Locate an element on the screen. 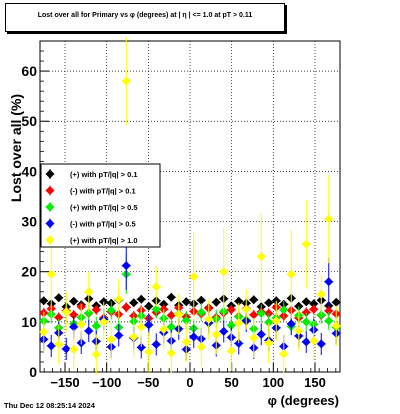  x-tick-label: 50 is located at coordinates (231, 382).